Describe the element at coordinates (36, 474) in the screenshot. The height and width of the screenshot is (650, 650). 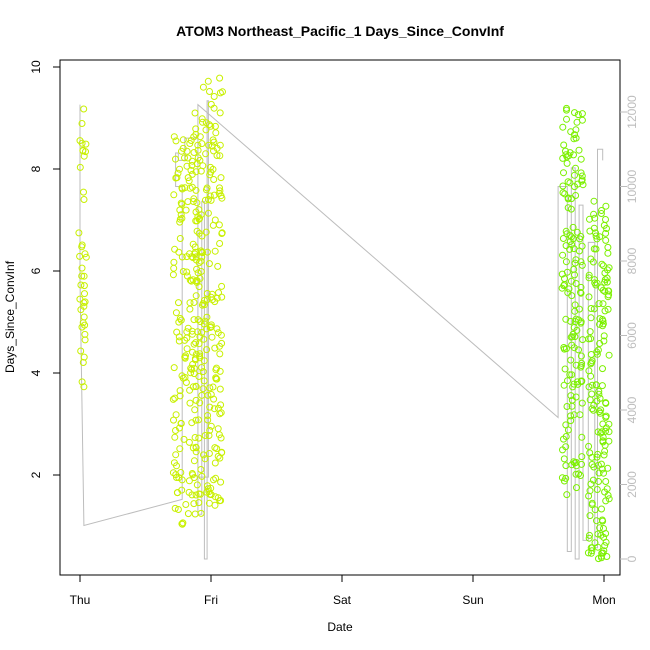
I see `y-tick-label: 2` at that location.